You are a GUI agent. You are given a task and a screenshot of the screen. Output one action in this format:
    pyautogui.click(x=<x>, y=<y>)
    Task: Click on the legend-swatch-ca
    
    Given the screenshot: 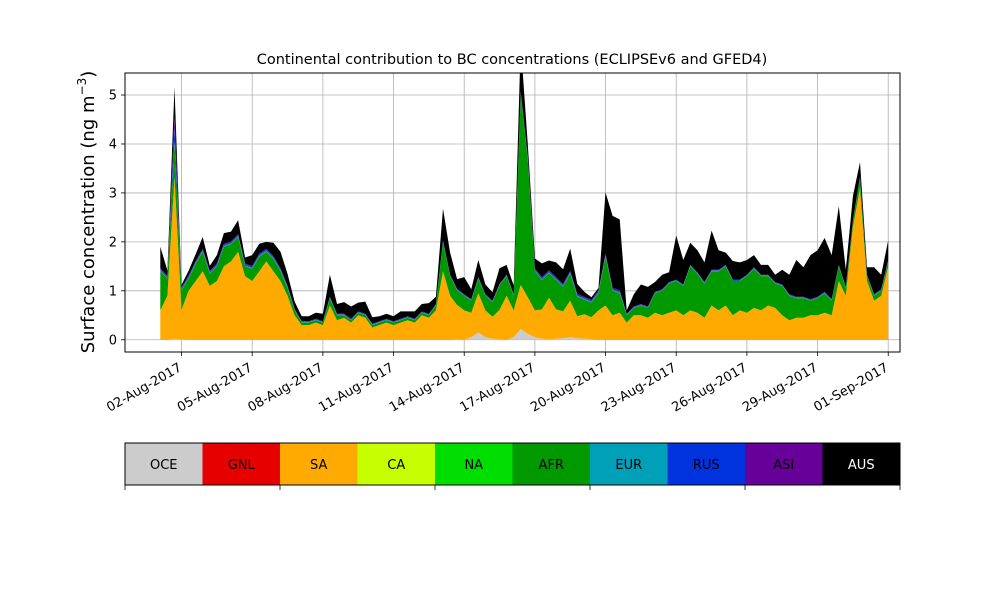 What is the action you would take?
    pyautogui.click(x=396, y=464)
    